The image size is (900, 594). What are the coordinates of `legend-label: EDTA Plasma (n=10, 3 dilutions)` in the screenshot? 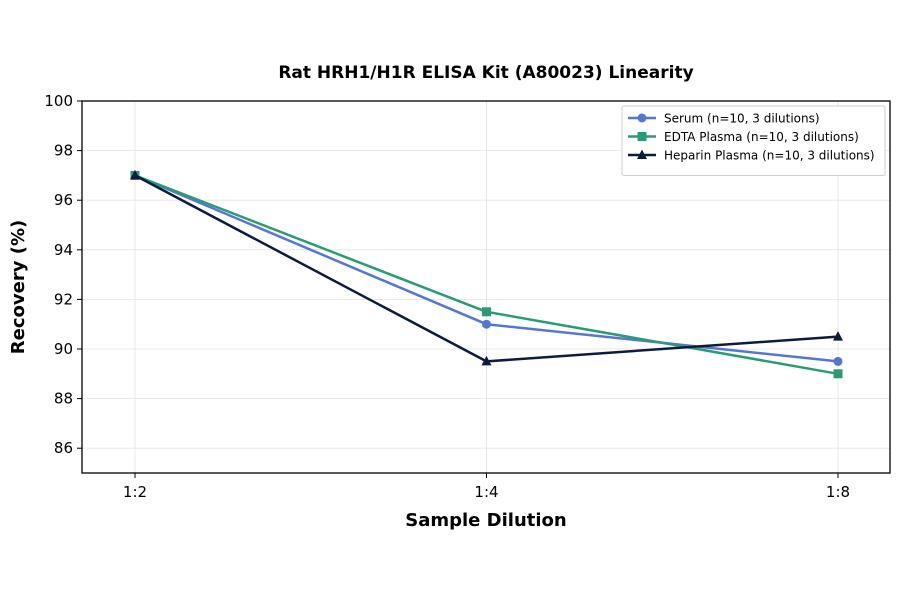 It's located at (761, 137).